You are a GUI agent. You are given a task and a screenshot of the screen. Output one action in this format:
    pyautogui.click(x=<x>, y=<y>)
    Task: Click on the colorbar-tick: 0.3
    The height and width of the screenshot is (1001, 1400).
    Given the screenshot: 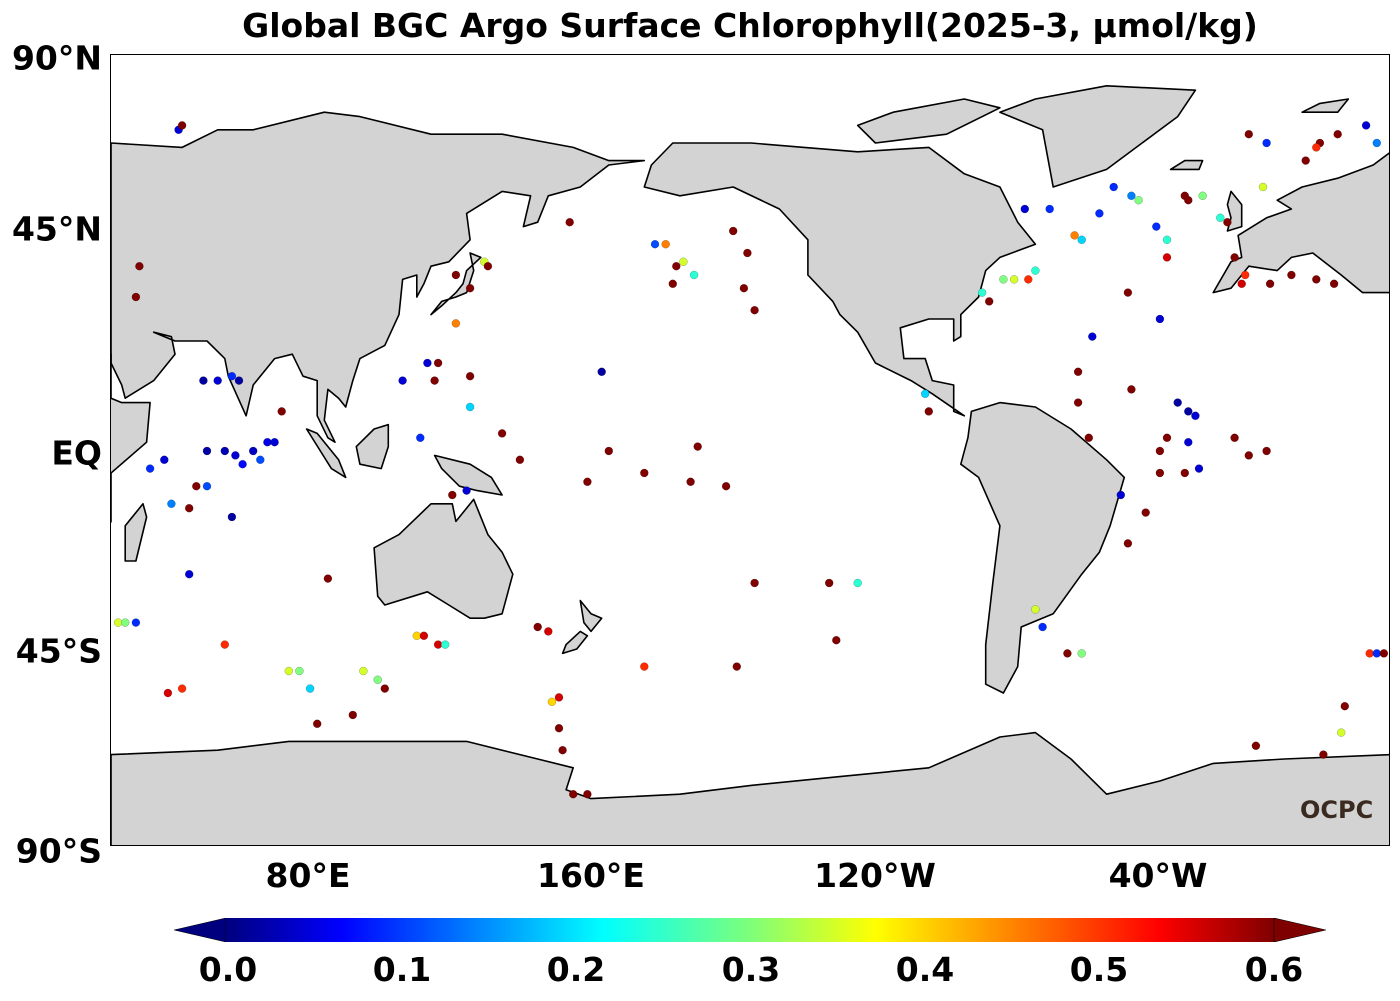 What is the action you would take?
    pyautogui.click(x=751, y=969)
    